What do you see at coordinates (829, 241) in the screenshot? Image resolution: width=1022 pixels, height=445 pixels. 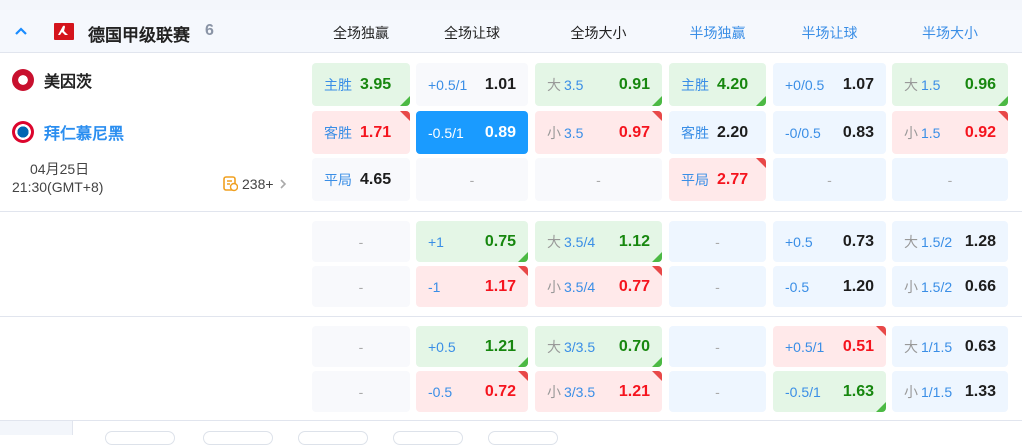 I see `odds-cell: +0.5 0.73` at bounding box center [829, 241].